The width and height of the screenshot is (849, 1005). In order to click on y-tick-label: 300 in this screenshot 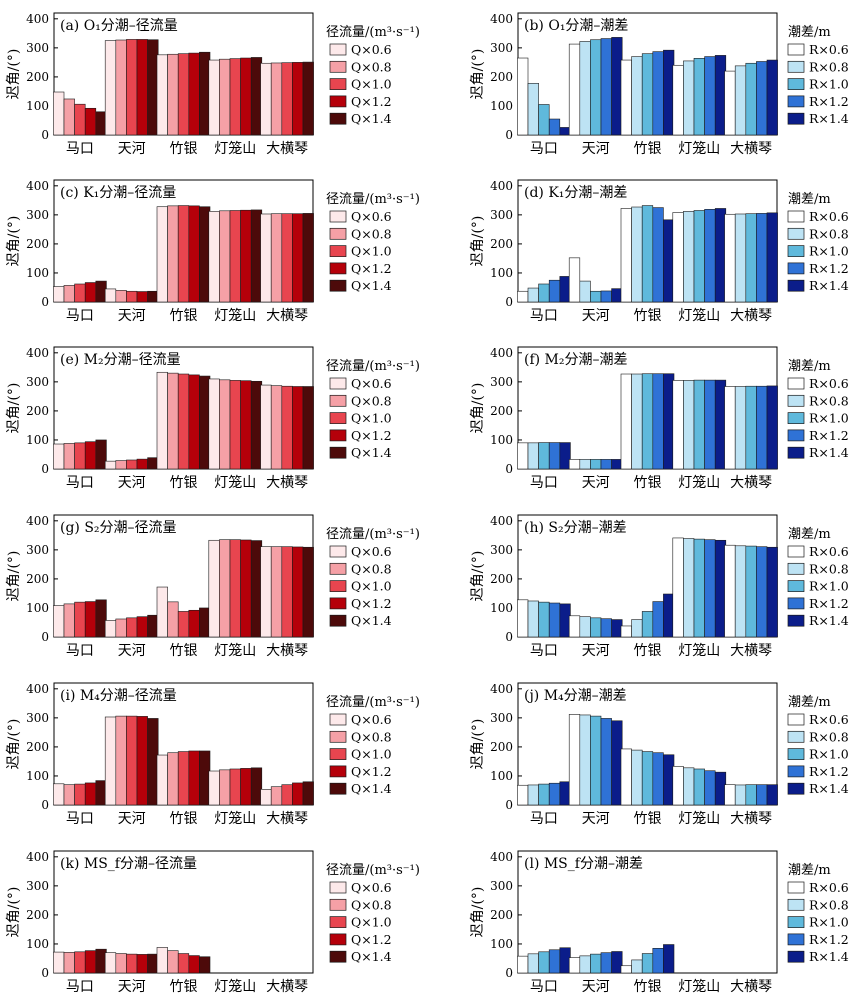, I will do `click(501, 48)`.